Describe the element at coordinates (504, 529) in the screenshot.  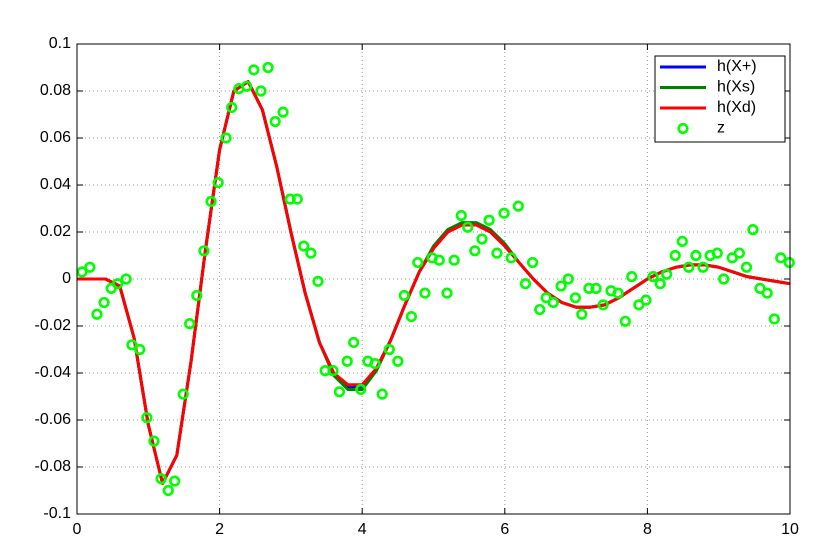
I see `x-tick-label: 6` at that location.